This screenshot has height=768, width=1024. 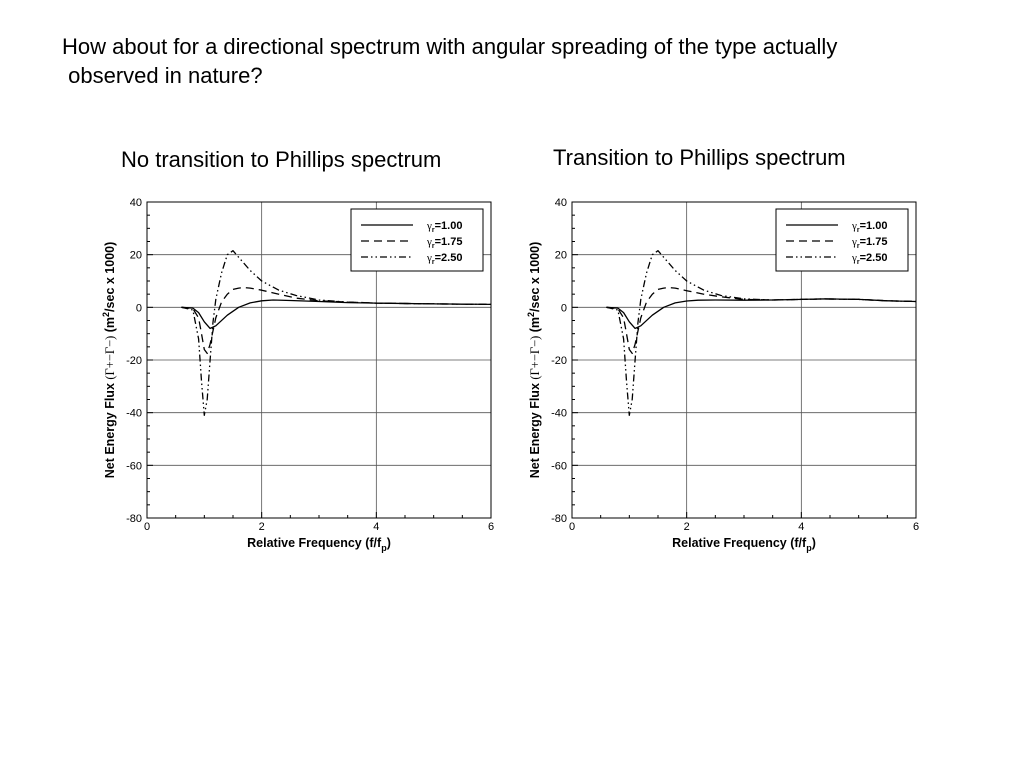 What do you see at coordinates (281, 159) in the screenshot?
I see `chart-title-no-transition: No transition to Phillips spectrum` at bounding box center [281, 159].